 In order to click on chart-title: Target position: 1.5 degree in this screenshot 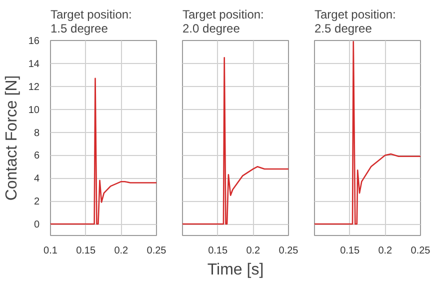, I will do `click(91, 22)`.